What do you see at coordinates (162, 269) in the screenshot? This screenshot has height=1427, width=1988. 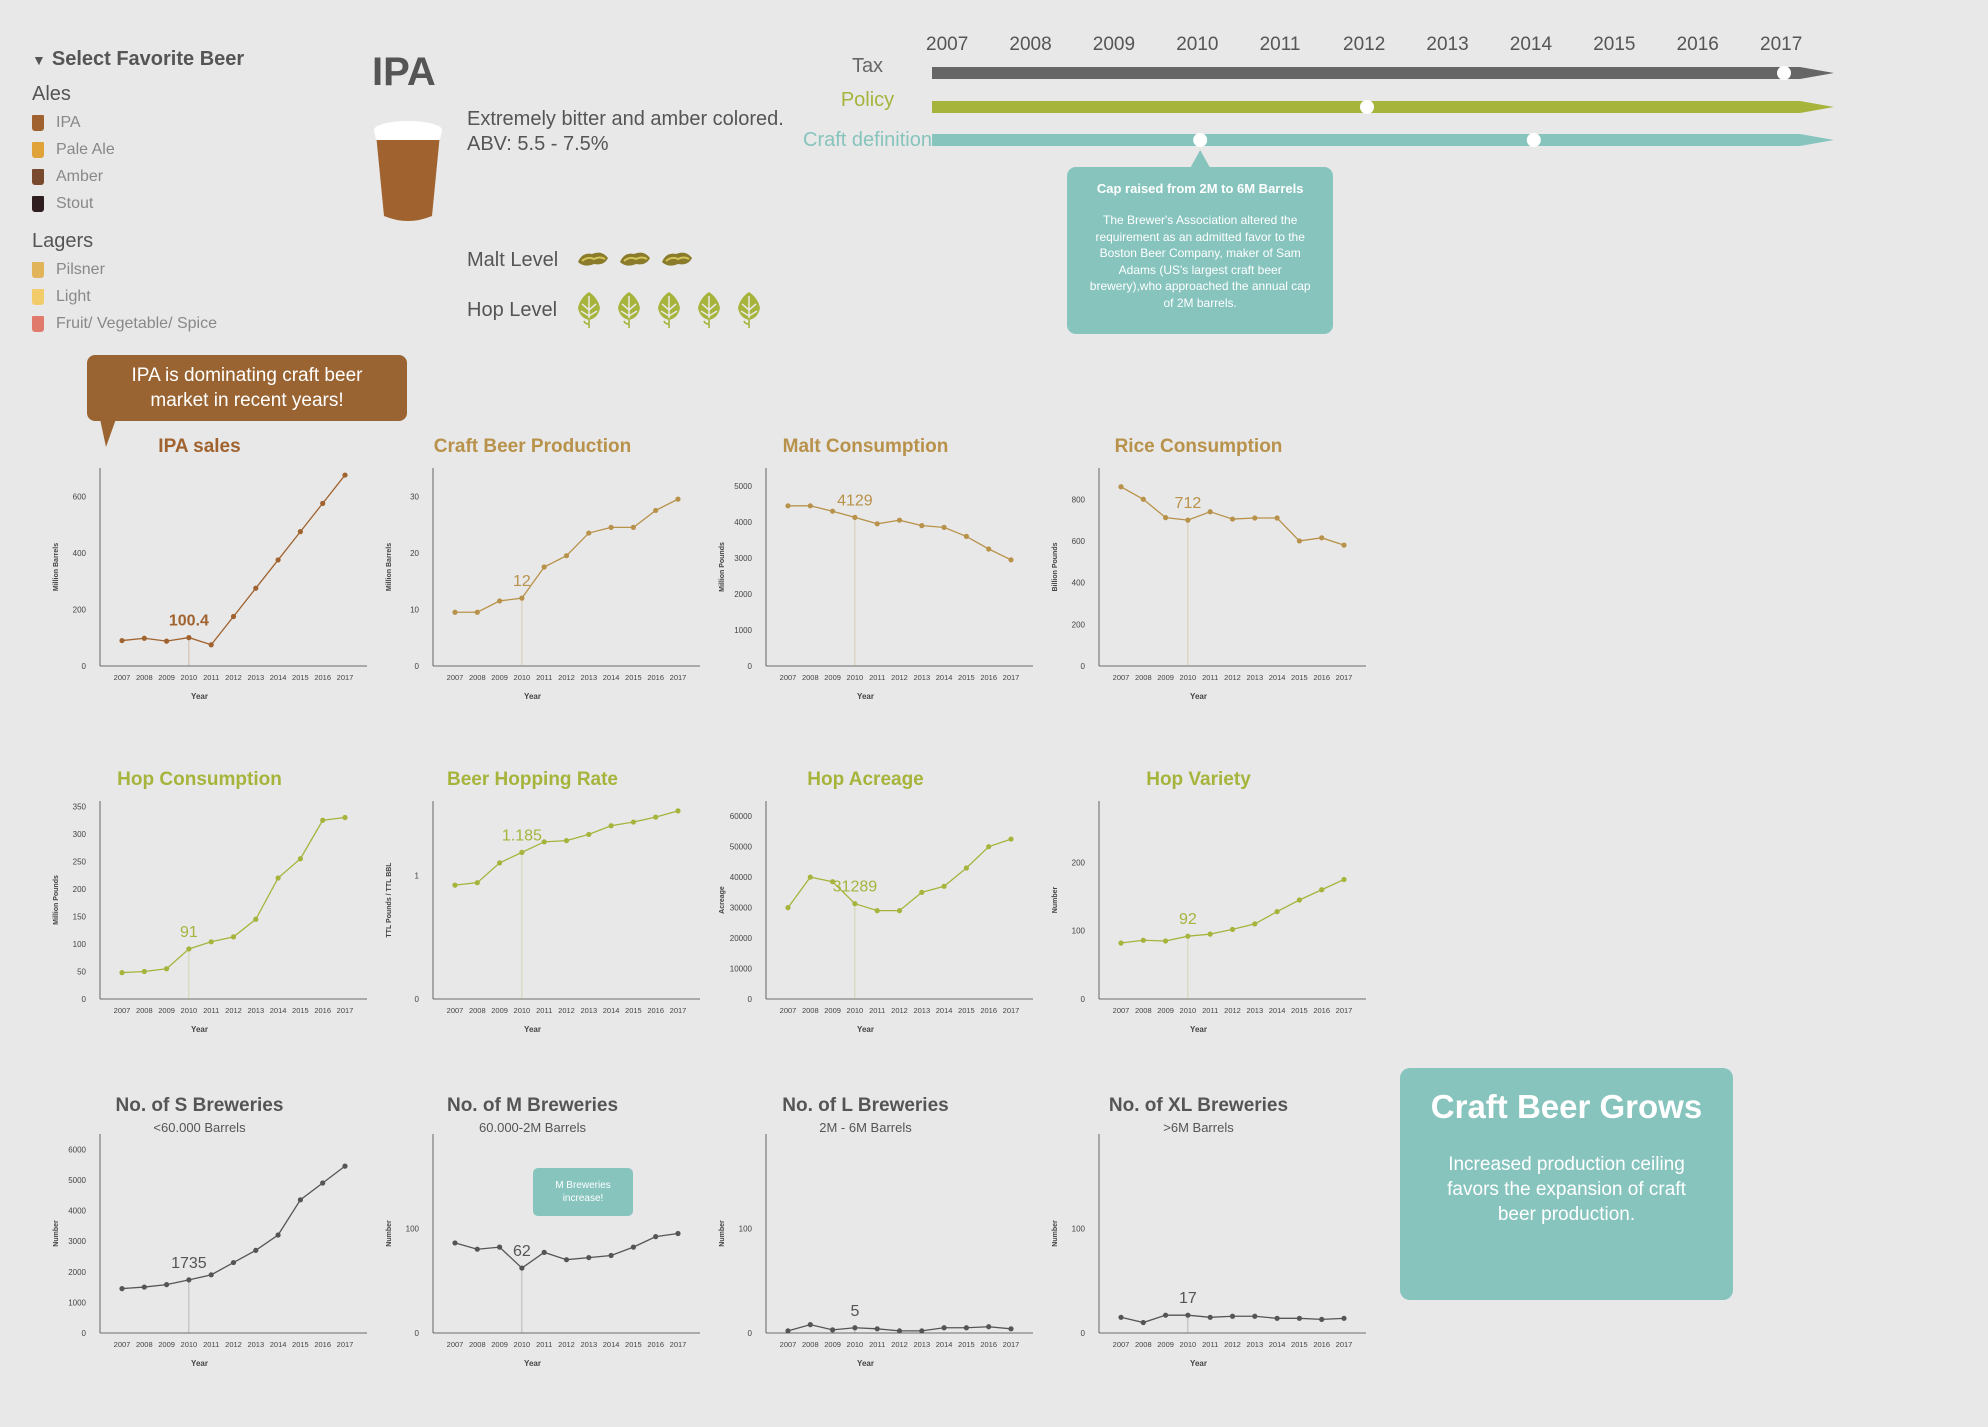 I see `beer-option: Pilsner` at bounding box center [162, 269].